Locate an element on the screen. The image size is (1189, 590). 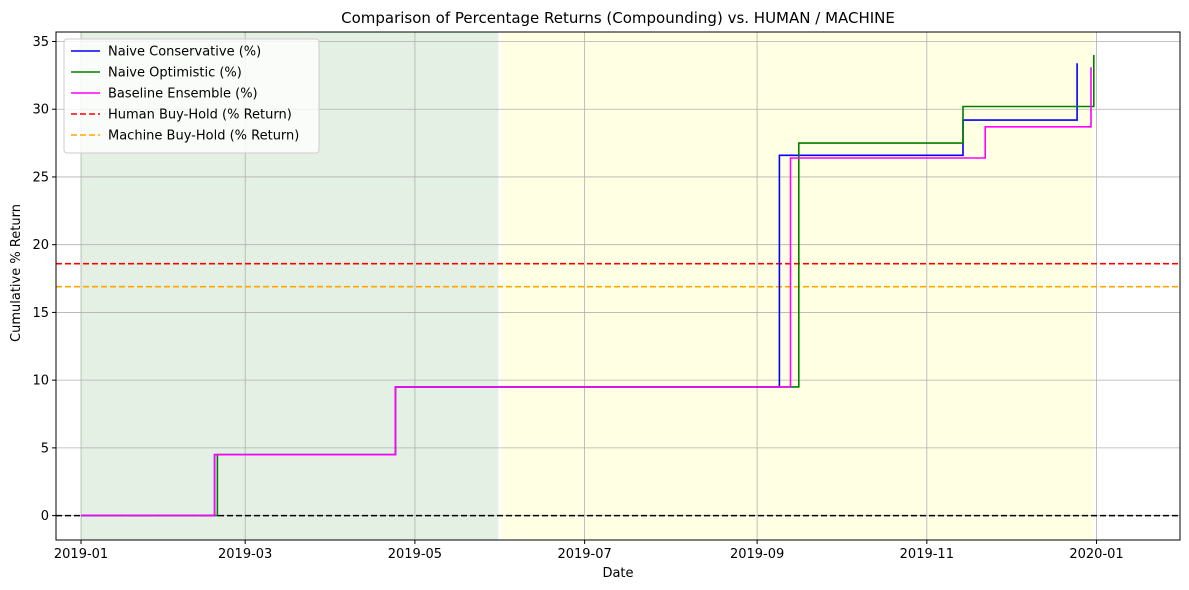
legend-box is located at coordinates (191, 96).